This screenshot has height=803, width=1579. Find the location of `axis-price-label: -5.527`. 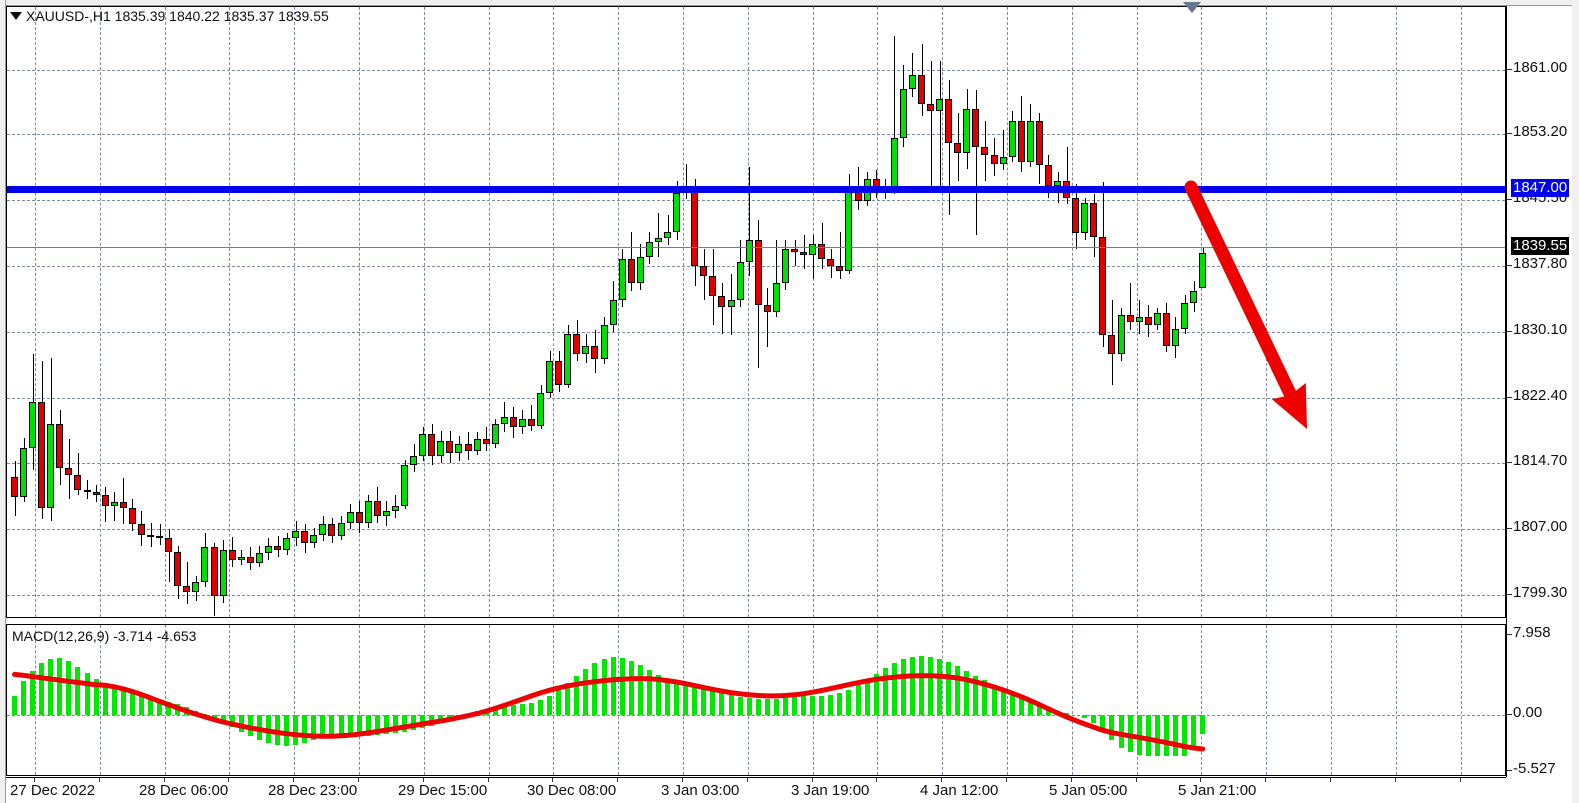

axis-price-label: -5.527 is located at coordinates (1534, 768).